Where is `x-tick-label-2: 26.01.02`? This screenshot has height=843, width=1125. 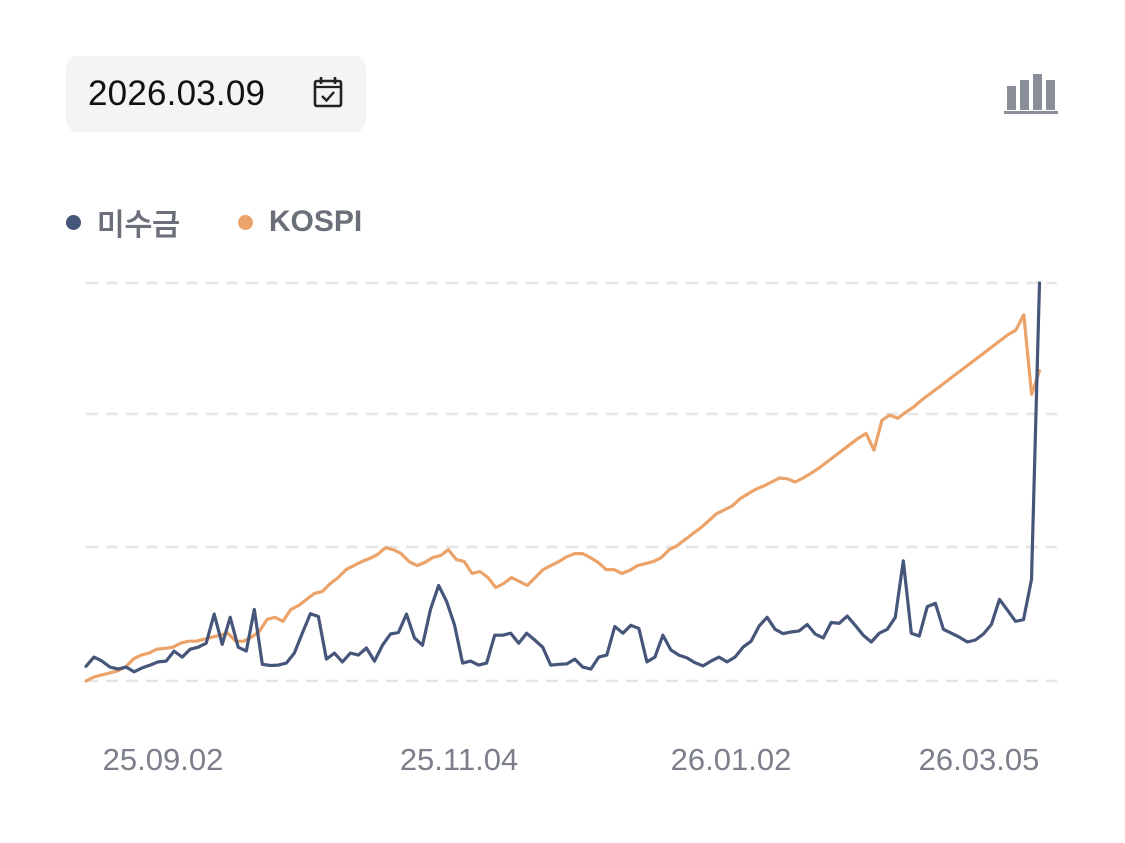 x-tick-label-2: 26.01.02 is located at coordinates (731, 759).